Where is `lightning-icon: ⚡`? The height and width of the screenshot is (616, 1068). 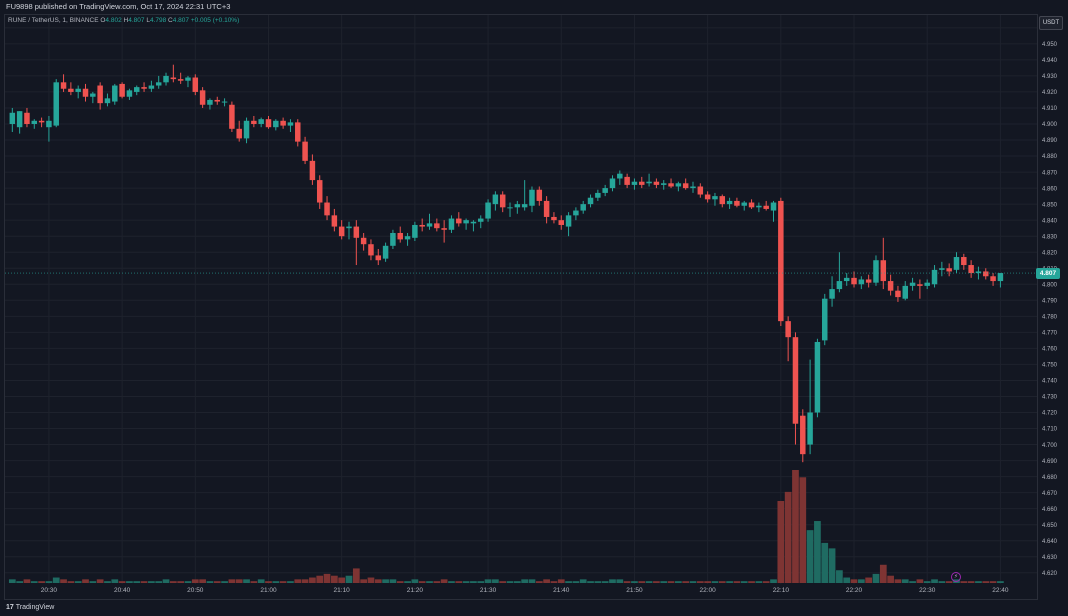 lightning-icon: ⚡ is located at coordinates (956, 577).